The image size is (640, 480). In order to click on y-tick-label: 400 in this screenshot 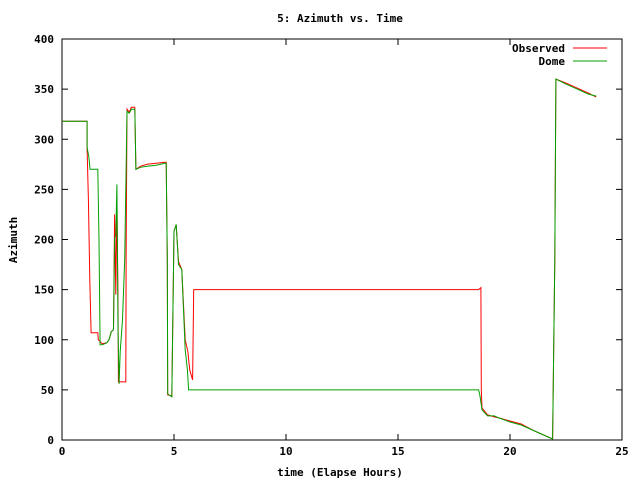, I will do `click(44, 39)`.